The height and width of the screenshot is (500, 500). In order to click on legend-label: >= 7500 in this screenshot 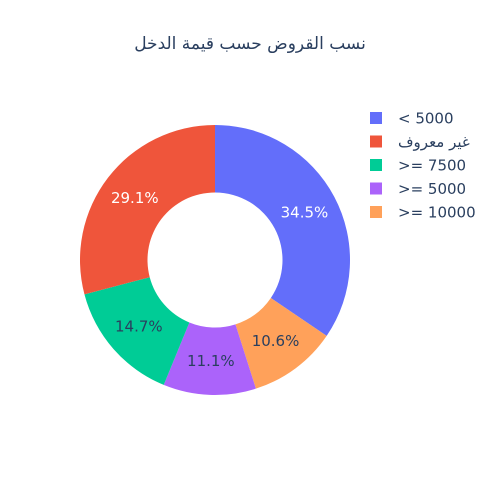, I will do `click(432, 166)`.